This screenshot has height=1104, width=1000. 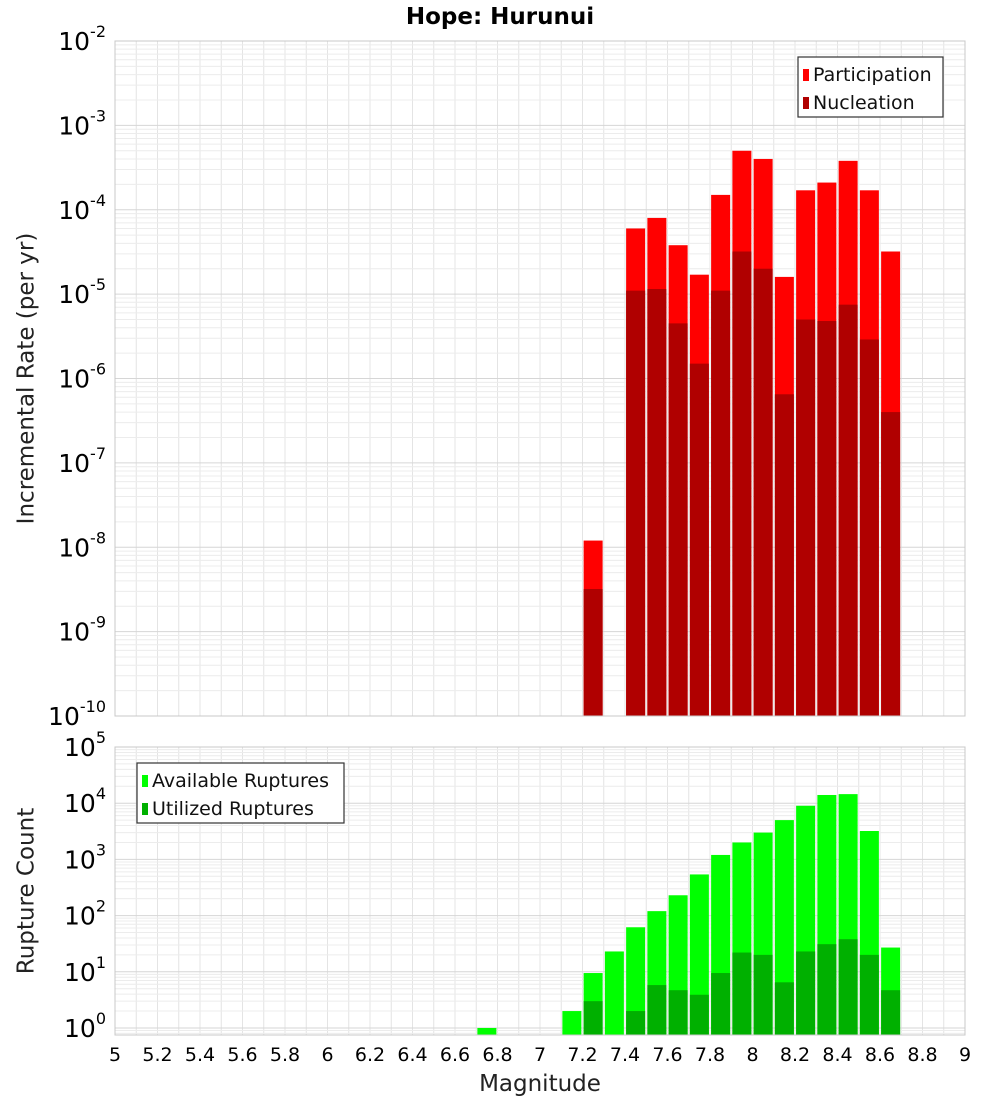 I want to click on y-axis-label: Incremental Rate (per yr), so click(x=27, y=379).